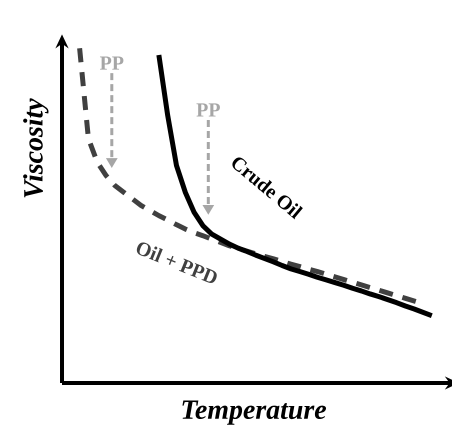 The image size is (452, 443). What do you see at coordinates (35, 148) in the screenshot?
I see `y-axis-title: Viscosity` at bounding box center [35, 148].